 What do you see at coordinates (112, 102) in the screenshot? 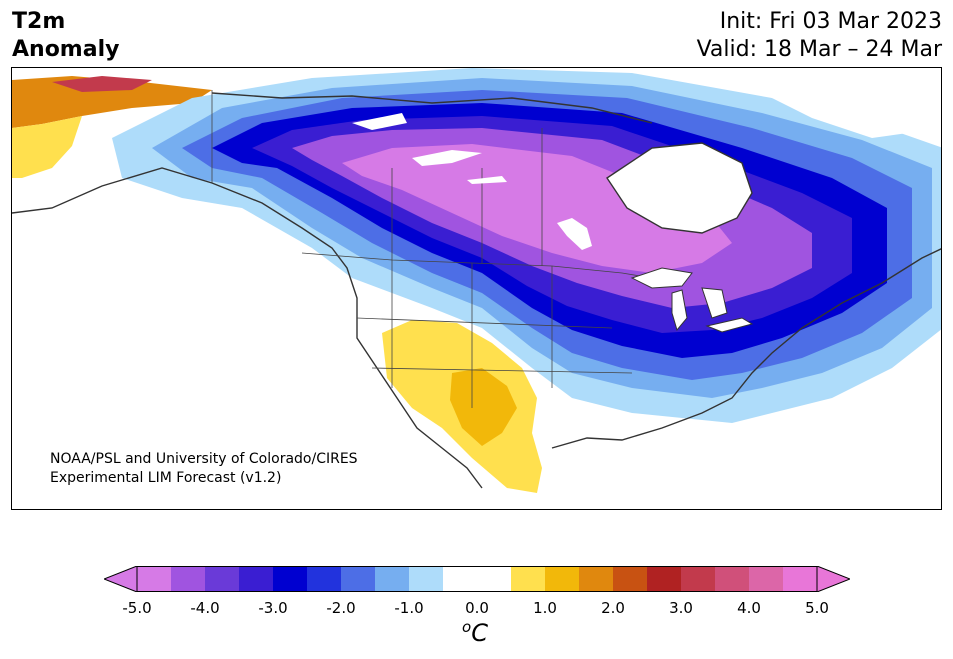
I see `alaska-warm-orange` at bounding box center [112, 102].